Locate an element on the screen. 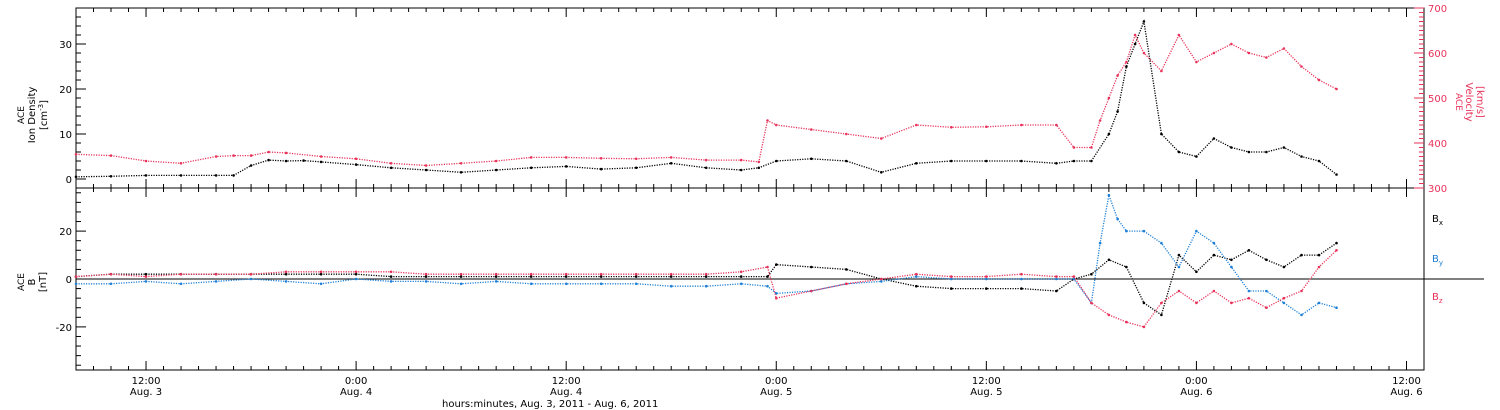  bottom-ylabel-line2: B is located at coordinates (32, 281).